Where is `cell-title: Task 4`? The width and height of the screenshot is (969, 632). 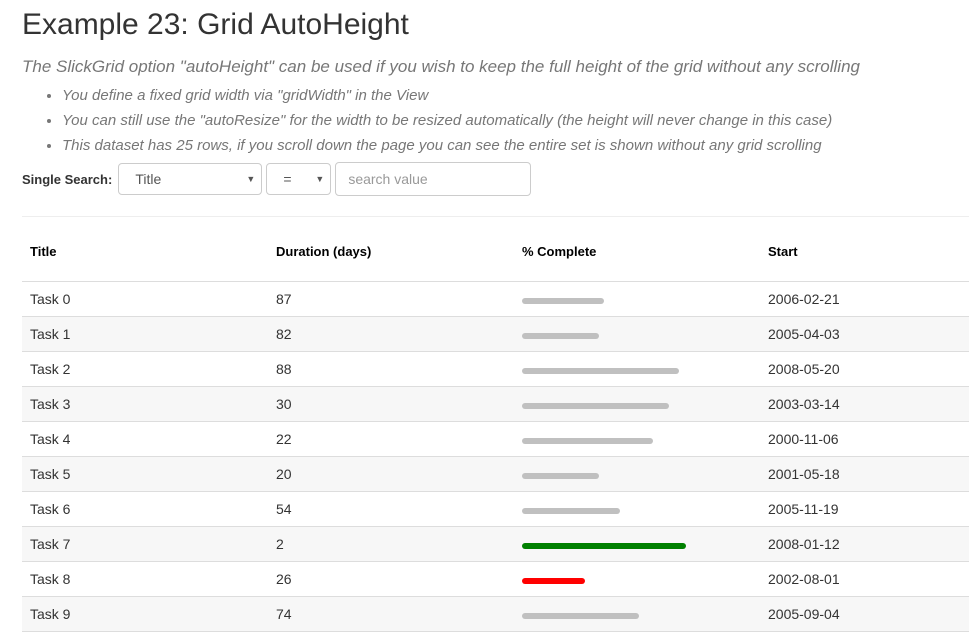 cell-title: Task 4 is located at coordinates (50, 439).